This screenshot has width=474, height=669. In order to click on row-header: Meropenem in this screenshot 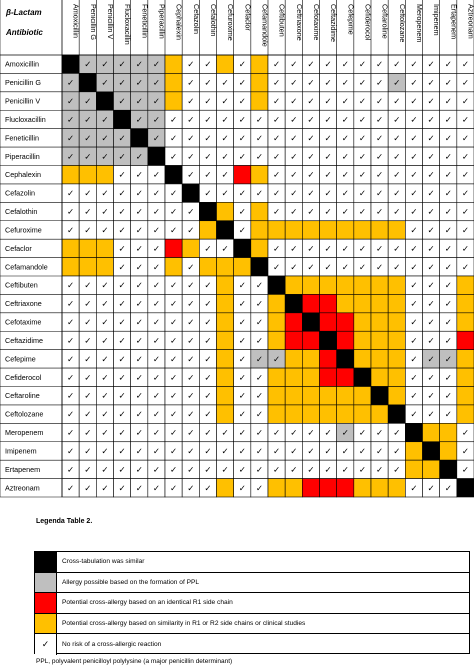, I will do `click(24, 432)`.